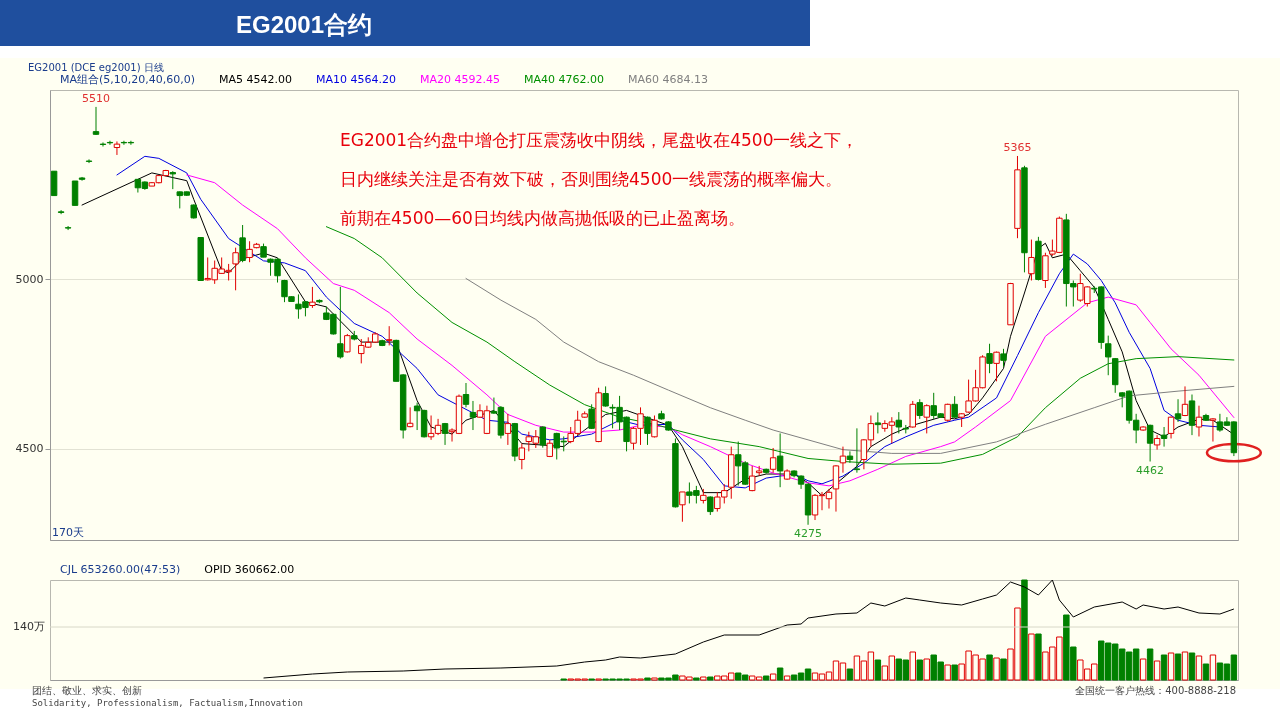 This screenshot has height=720, width=1280. Describe the element at coordinates (249, 569) in the screenshot. I see `text: OPID 360662.00` at that location.